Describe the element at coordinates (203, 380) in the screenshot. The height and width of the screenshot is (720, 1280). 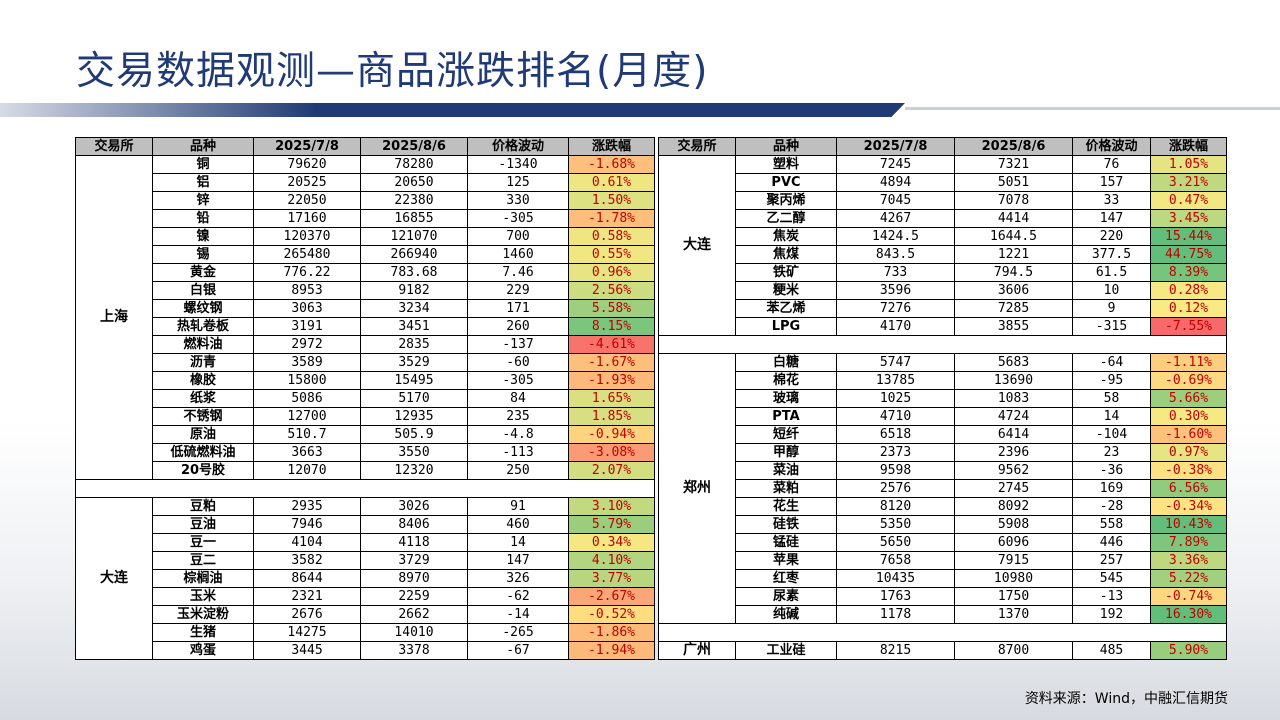
I see `variety-cell: 橡胶` at that location.